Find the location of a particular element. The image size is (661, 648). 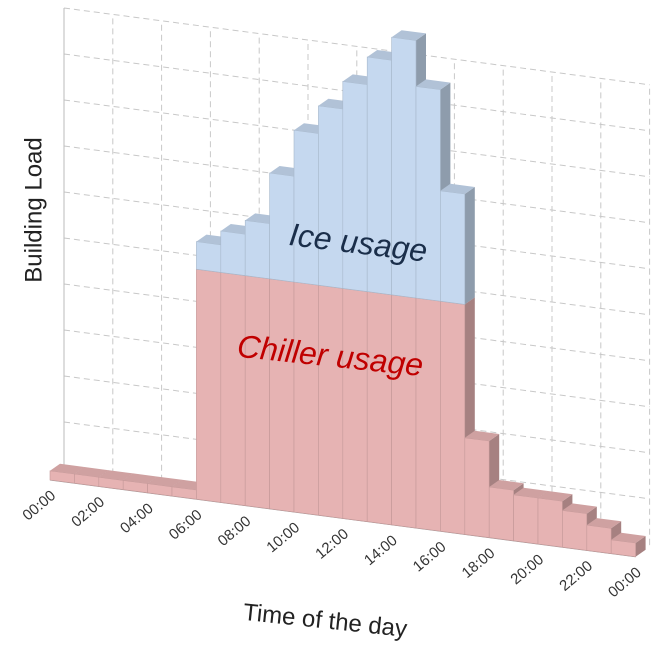

x-tick-label: 06:00 is located at coordinates (186, 524).